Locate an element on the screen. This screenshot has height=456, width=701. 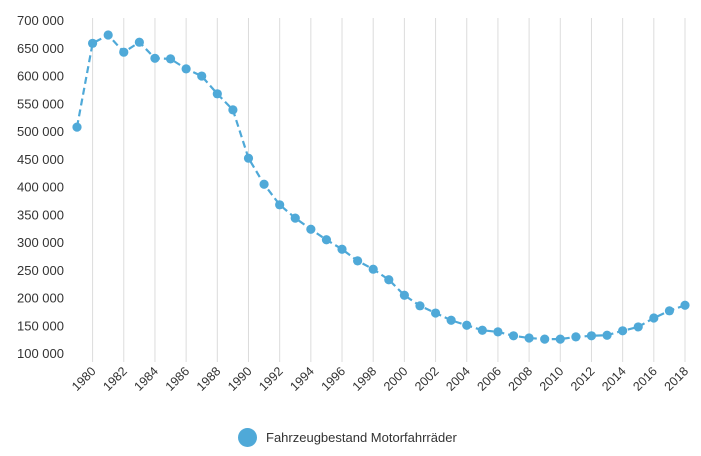
y-tick-label: 500 000 is located at coordinates (40, 131).